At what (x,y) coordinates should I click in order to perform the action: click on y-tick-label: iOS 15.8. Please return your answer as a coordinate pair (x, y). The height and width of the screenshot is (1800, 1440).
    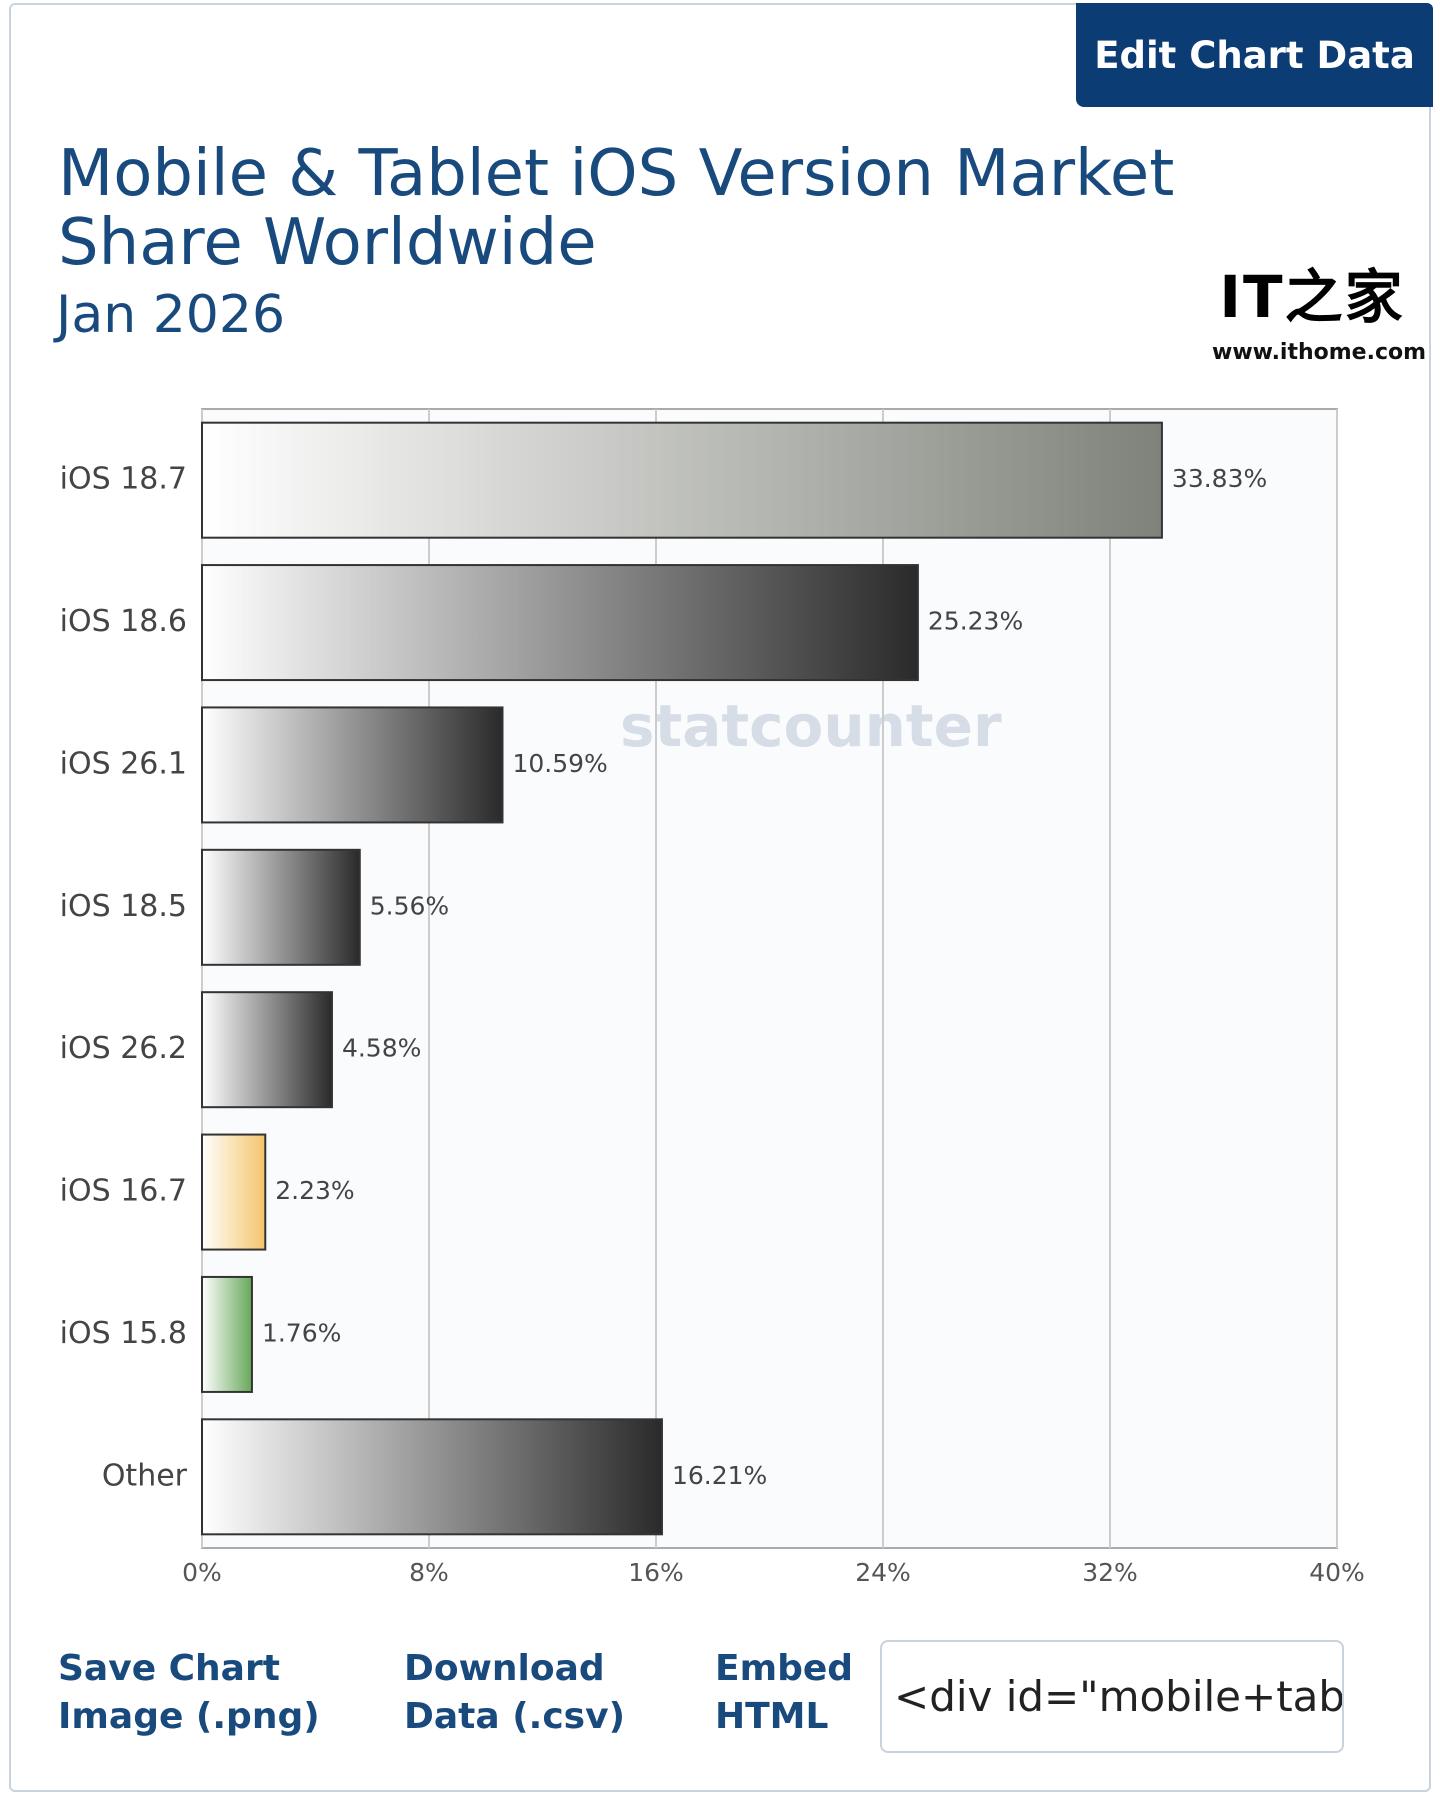
    Looking at the image, I should click on (123, 1333).